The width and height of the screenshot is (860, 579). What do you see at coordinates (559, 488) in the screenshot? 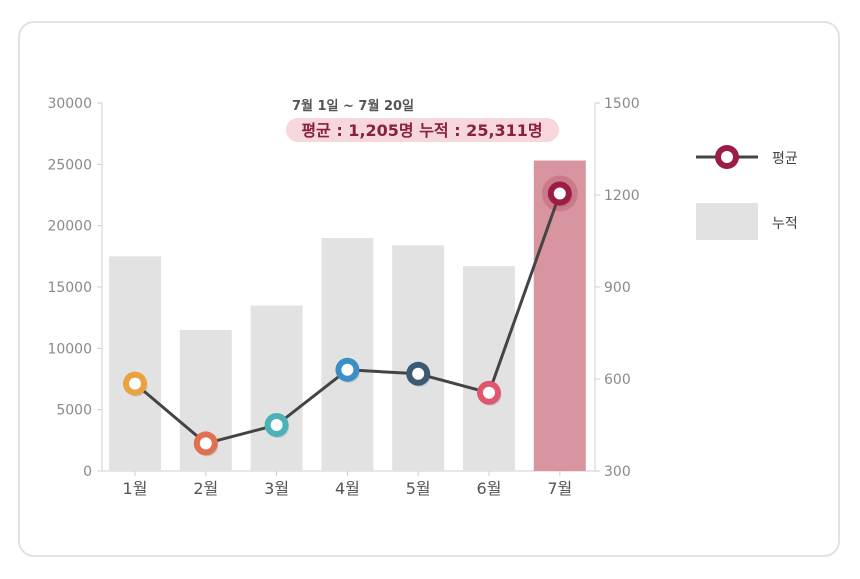
I see `x-tick-label: 7월` at bounding box center [559, 488].